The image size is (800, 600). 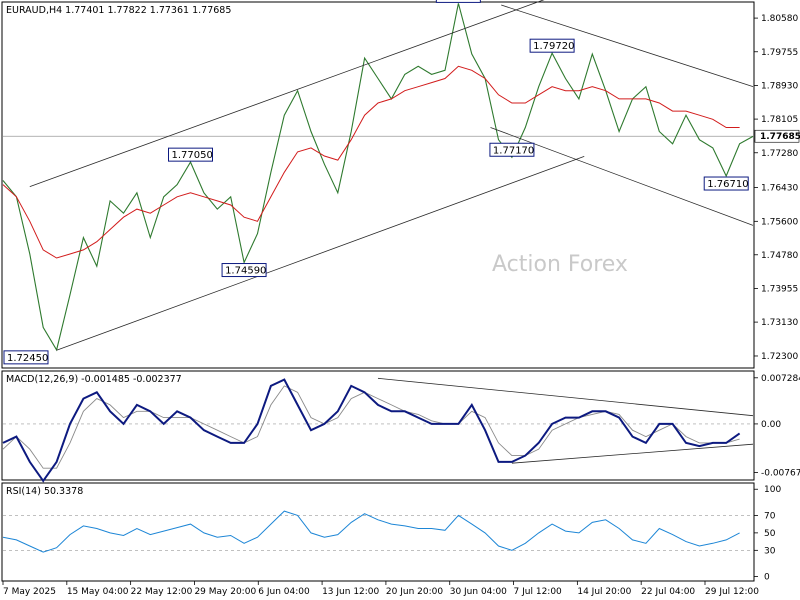 I want to click on current-price-label: 1.77685, so click(x=780, y=137).